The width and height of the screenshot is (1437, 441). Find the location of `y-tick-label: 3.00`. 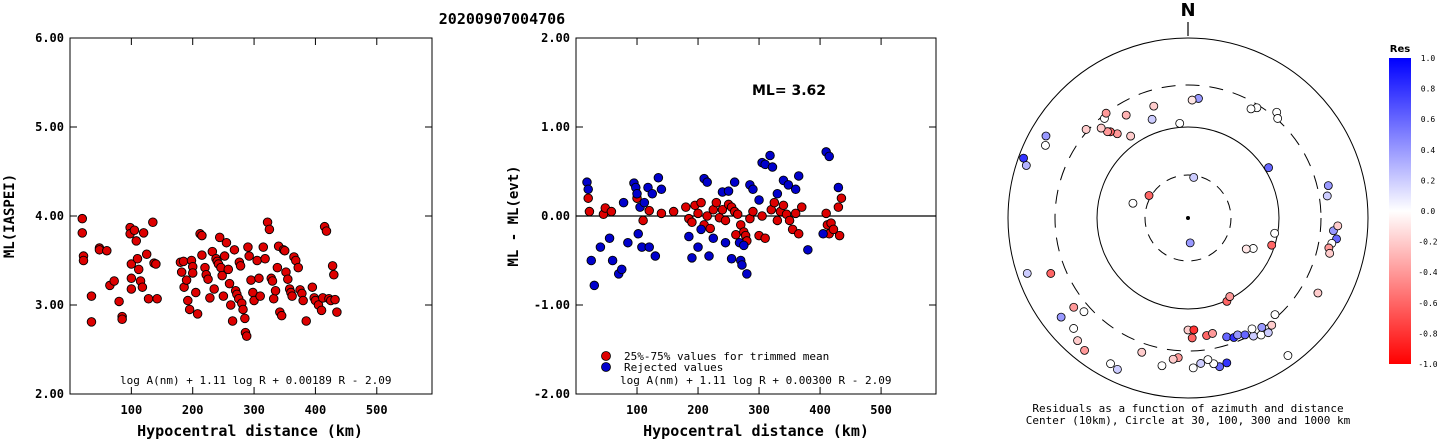

y-tick-label: 3.00 is located at coordinates (49, 305).